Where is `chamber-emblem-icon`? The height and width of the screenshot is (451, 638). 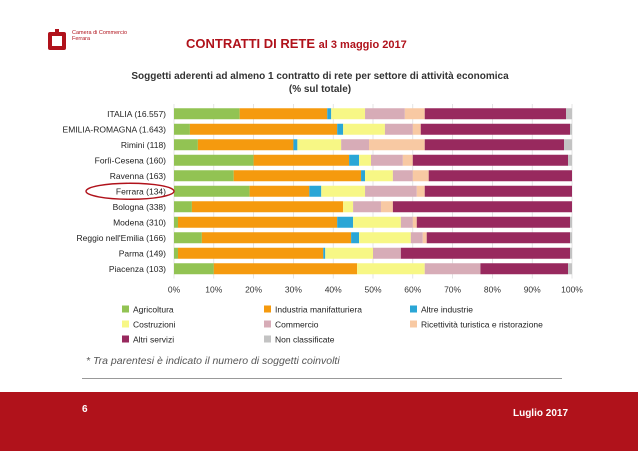 chamber-emblem-icon is located at coordinates (57, 39).